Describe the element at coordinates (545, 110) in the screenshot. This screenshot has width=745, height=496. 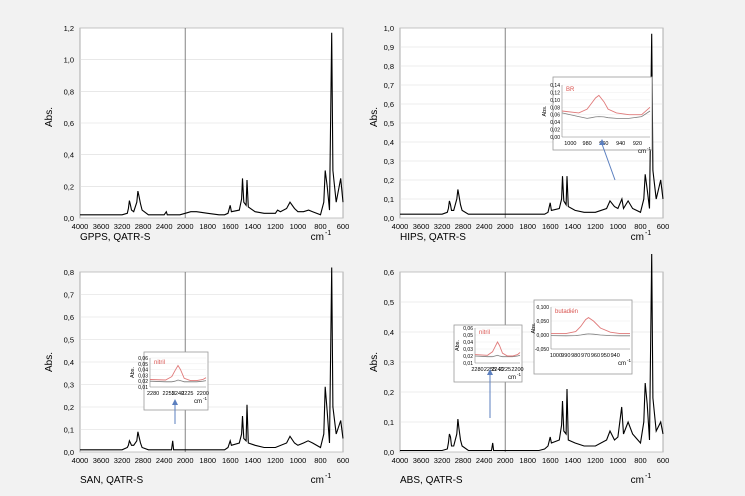
I see `inset-y-axis-label: Abs.` at that location.